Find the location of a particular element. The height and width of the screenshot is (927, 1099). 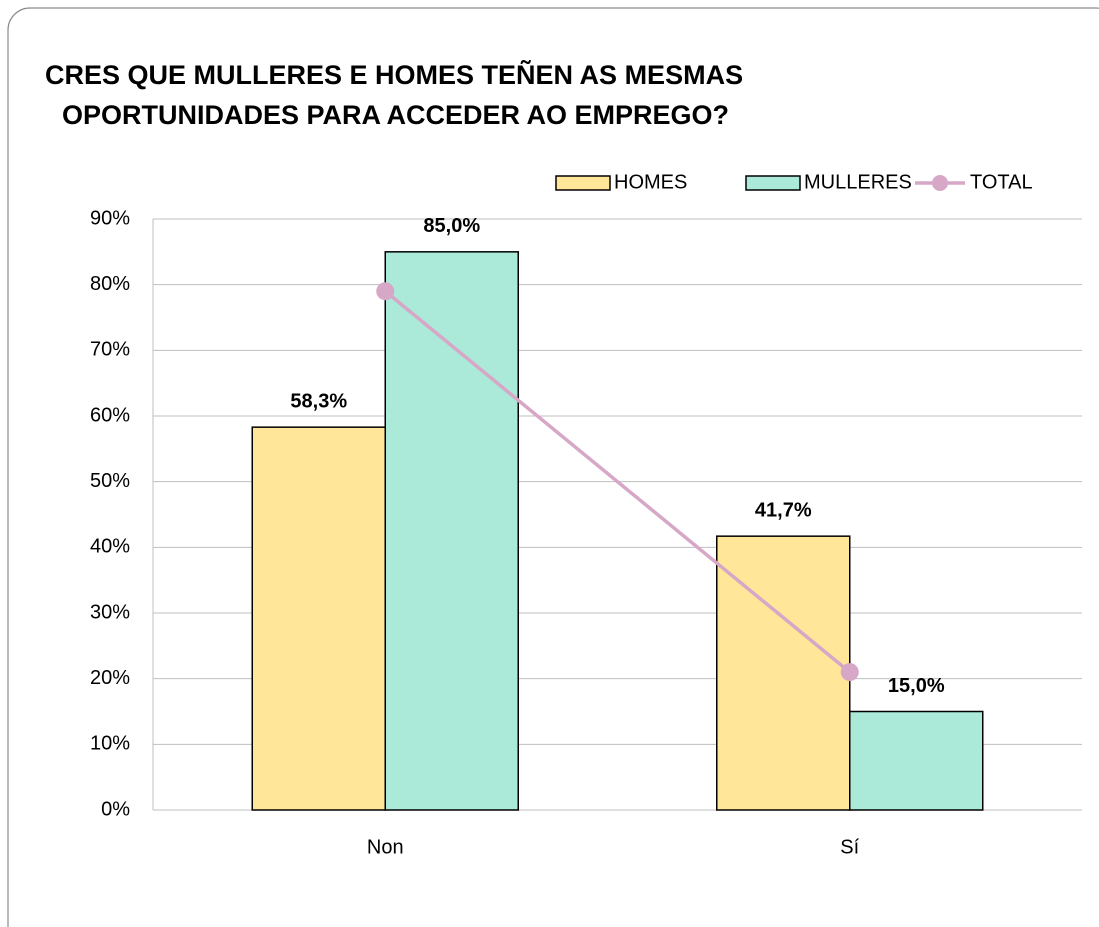

y-tick-label: 0% is located at coordinates (115, 809).